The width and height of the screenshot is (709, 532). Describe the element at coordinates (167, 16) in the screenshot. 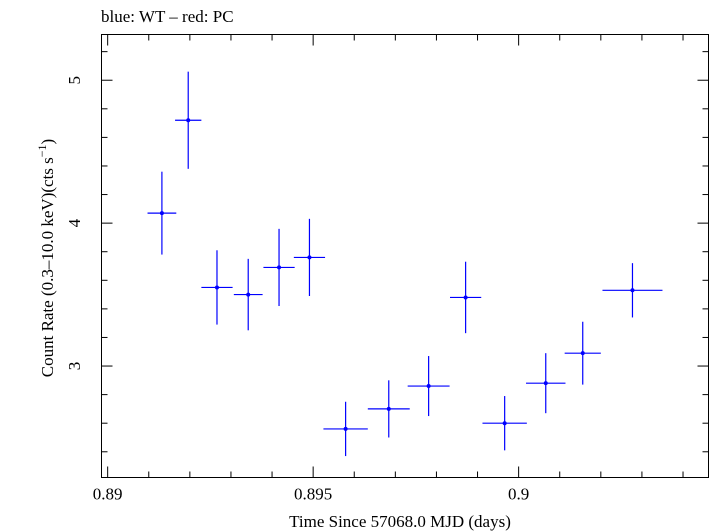

I see `chart-title: blue: WT – red: PC` at that location.